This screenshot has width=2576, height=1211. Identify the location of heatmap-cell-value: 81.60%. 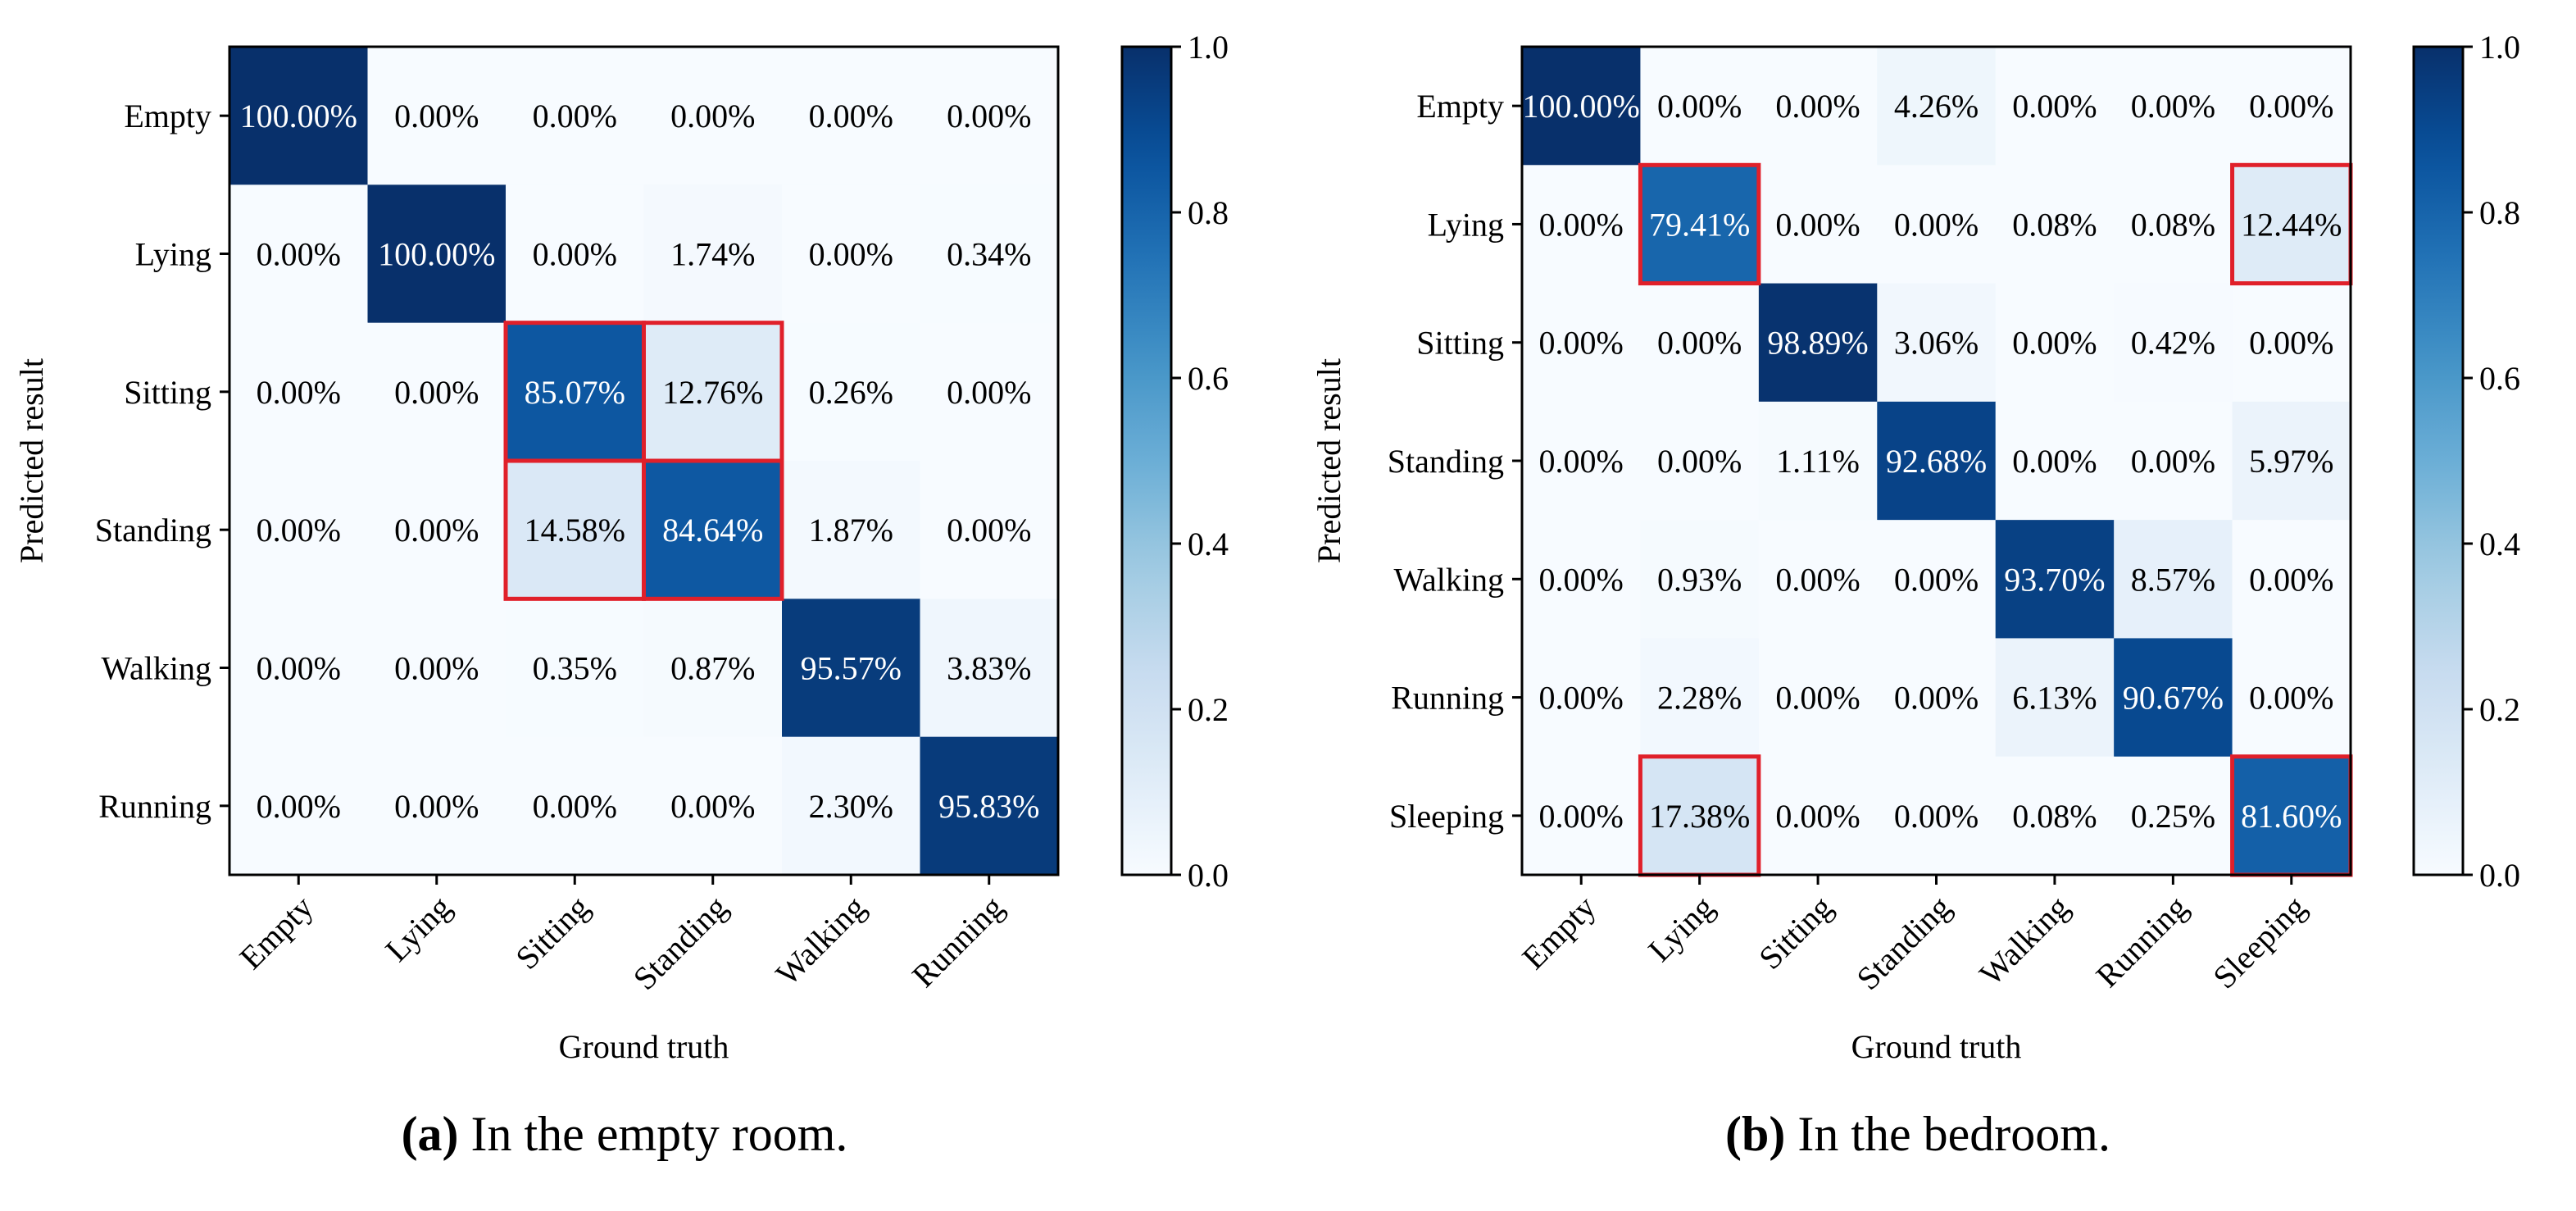
(2291, 816).